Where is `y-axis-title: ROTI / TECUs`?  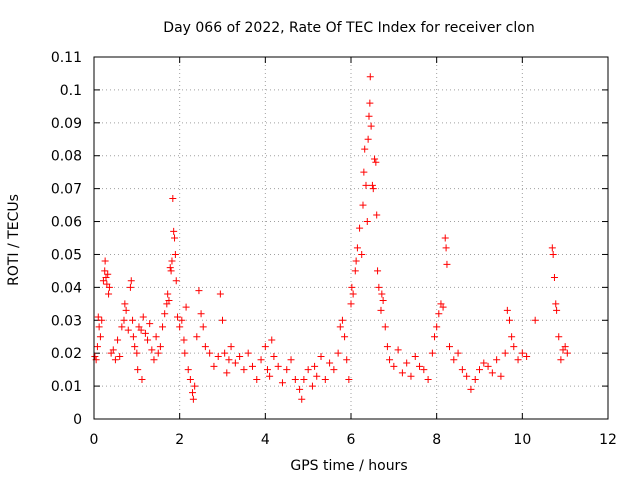 y-axis-title: ROTI / TECUs is located at coordinates (14, 240).